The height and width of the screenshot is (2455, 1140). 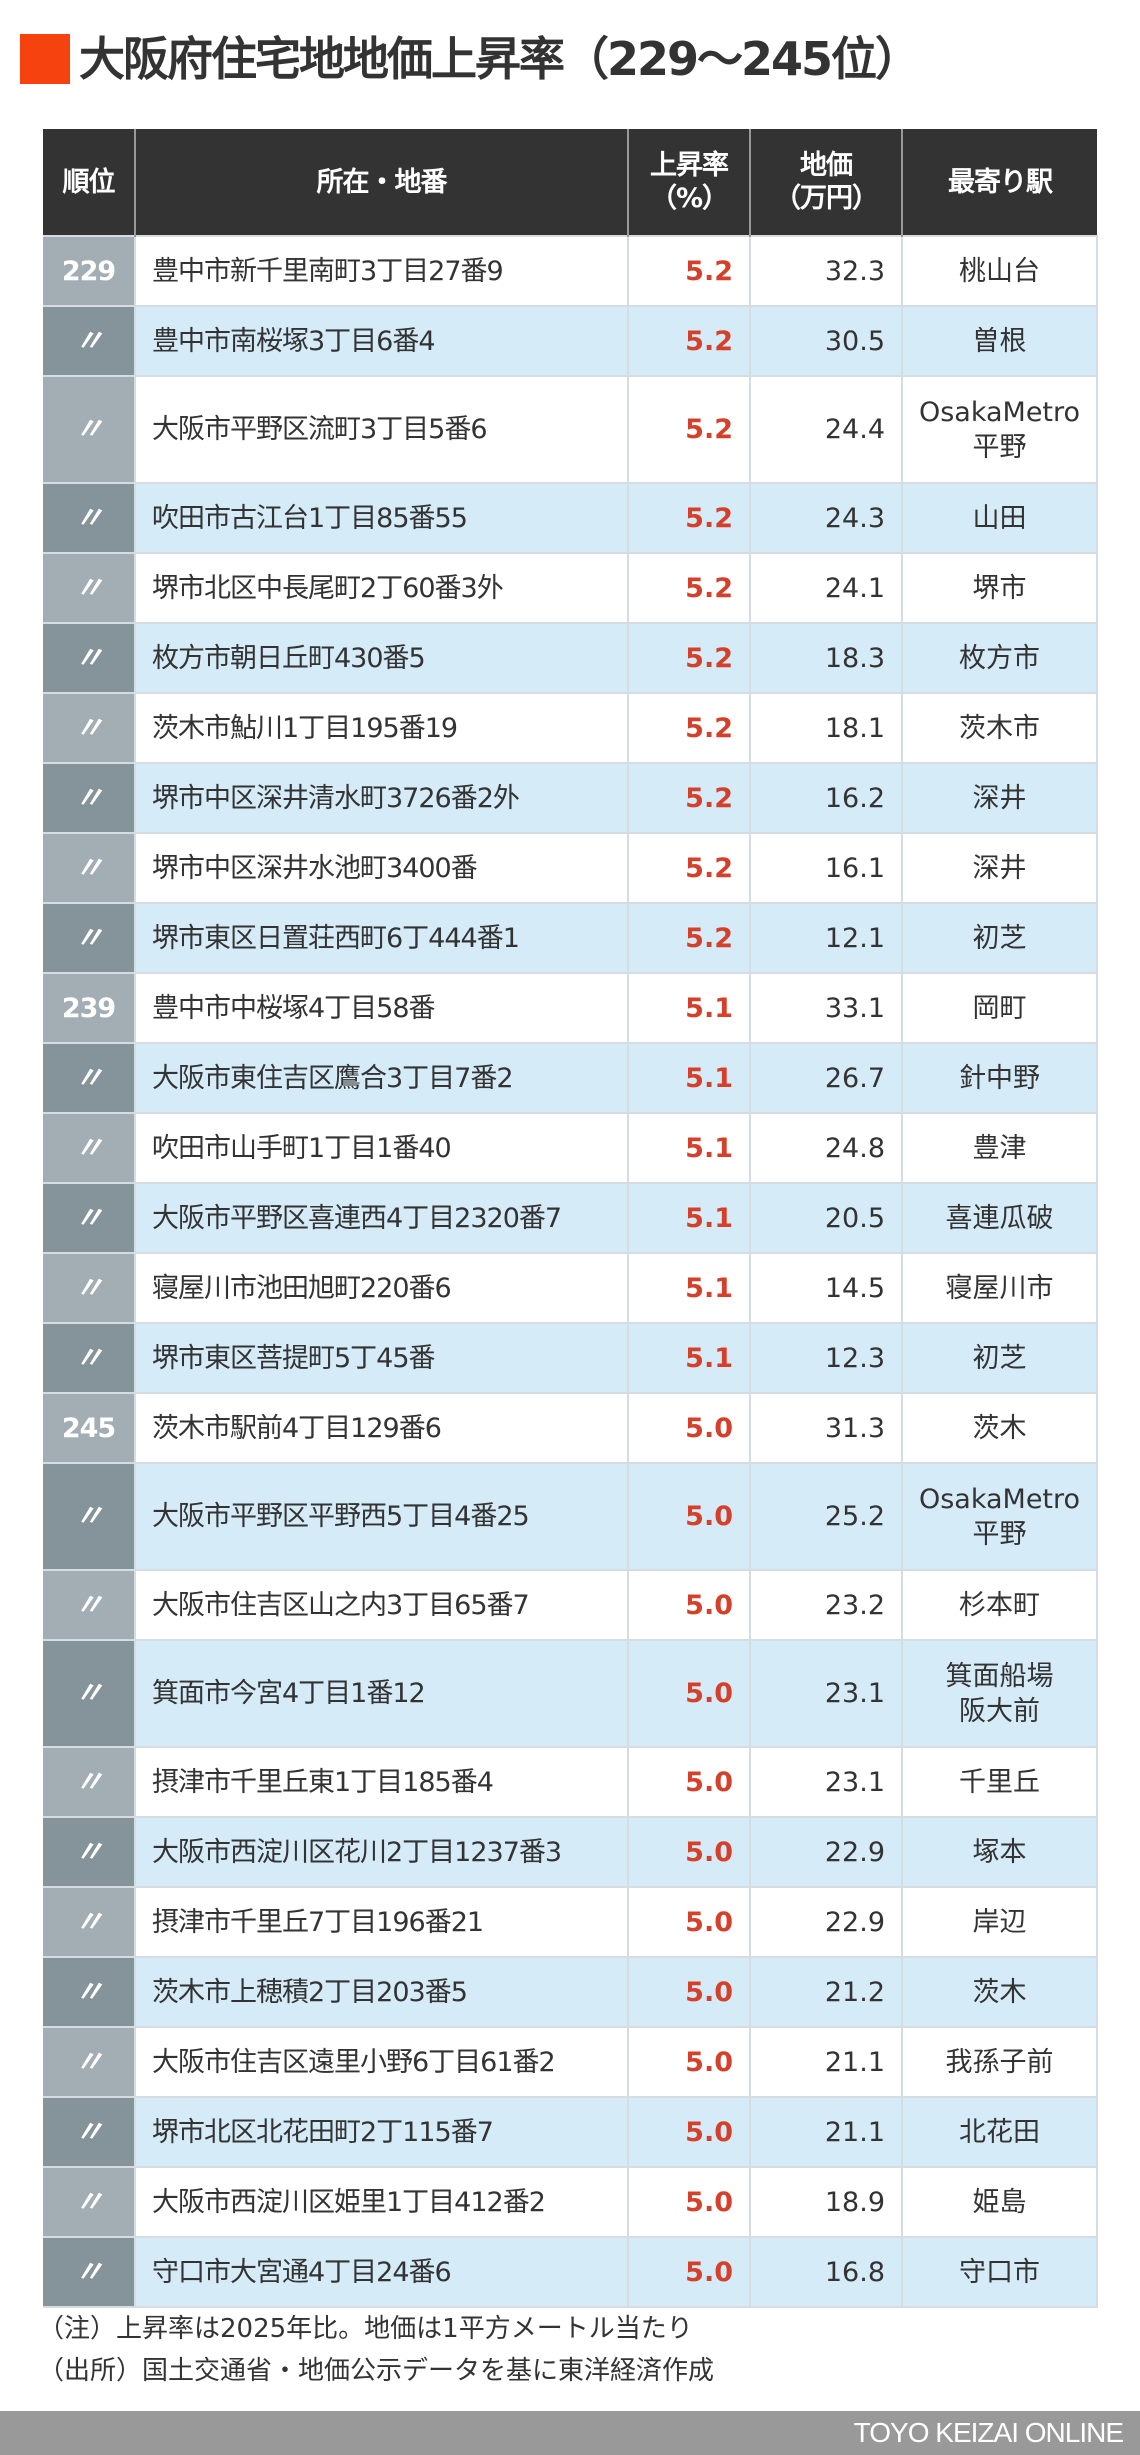 What do you see at coordinates (826, 165) in the screenshot?
I see `header-price-line1: 地価` at bounding box center [826, 165].